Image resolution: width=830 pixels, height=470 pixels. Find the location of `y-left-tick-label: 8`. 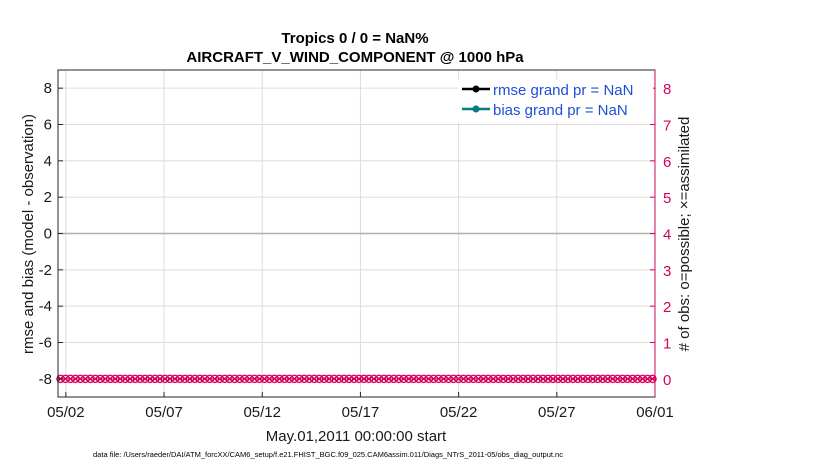

y-left-tick-label: 8 is located at coordinates (48, 88).